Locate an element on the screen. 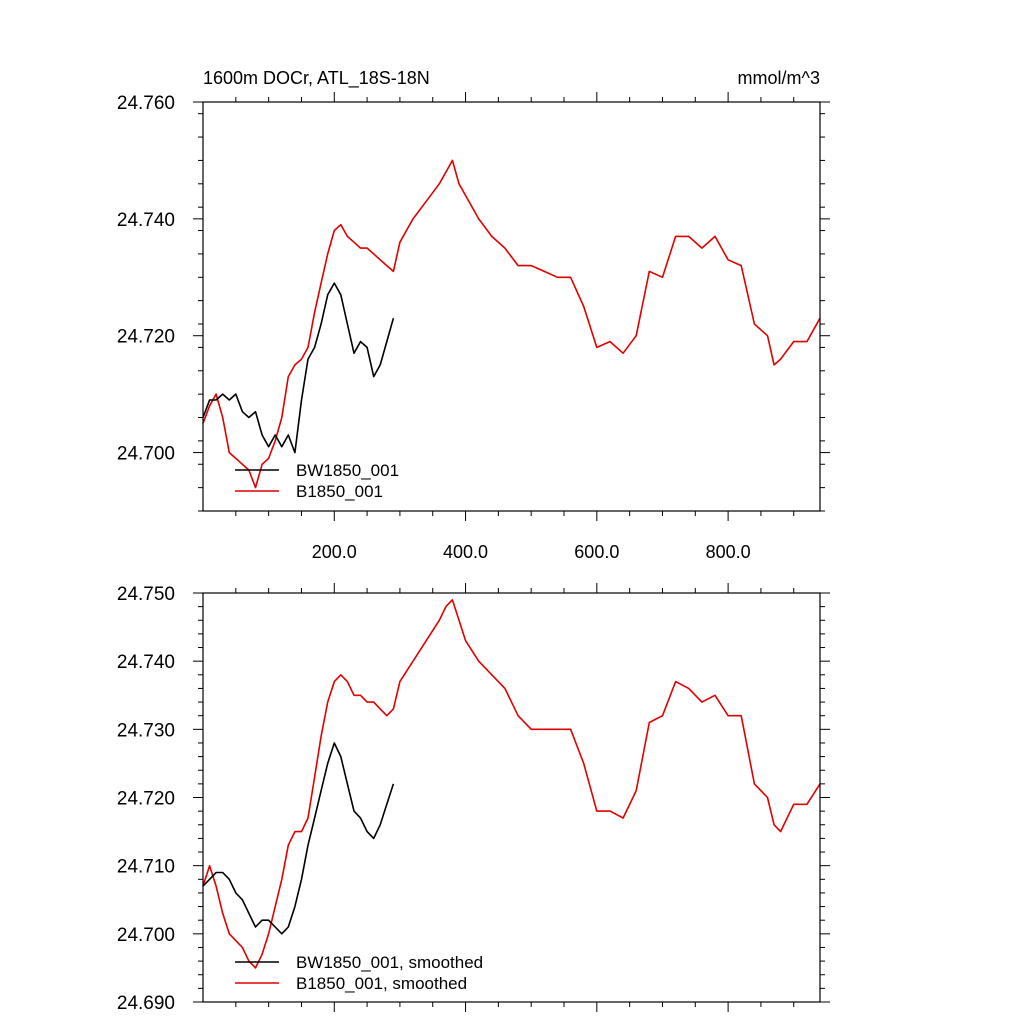 This screenshot has width=1024, height=1024. legend-label-bw1850: BW1850_001 is located at coordinates (347, 470).